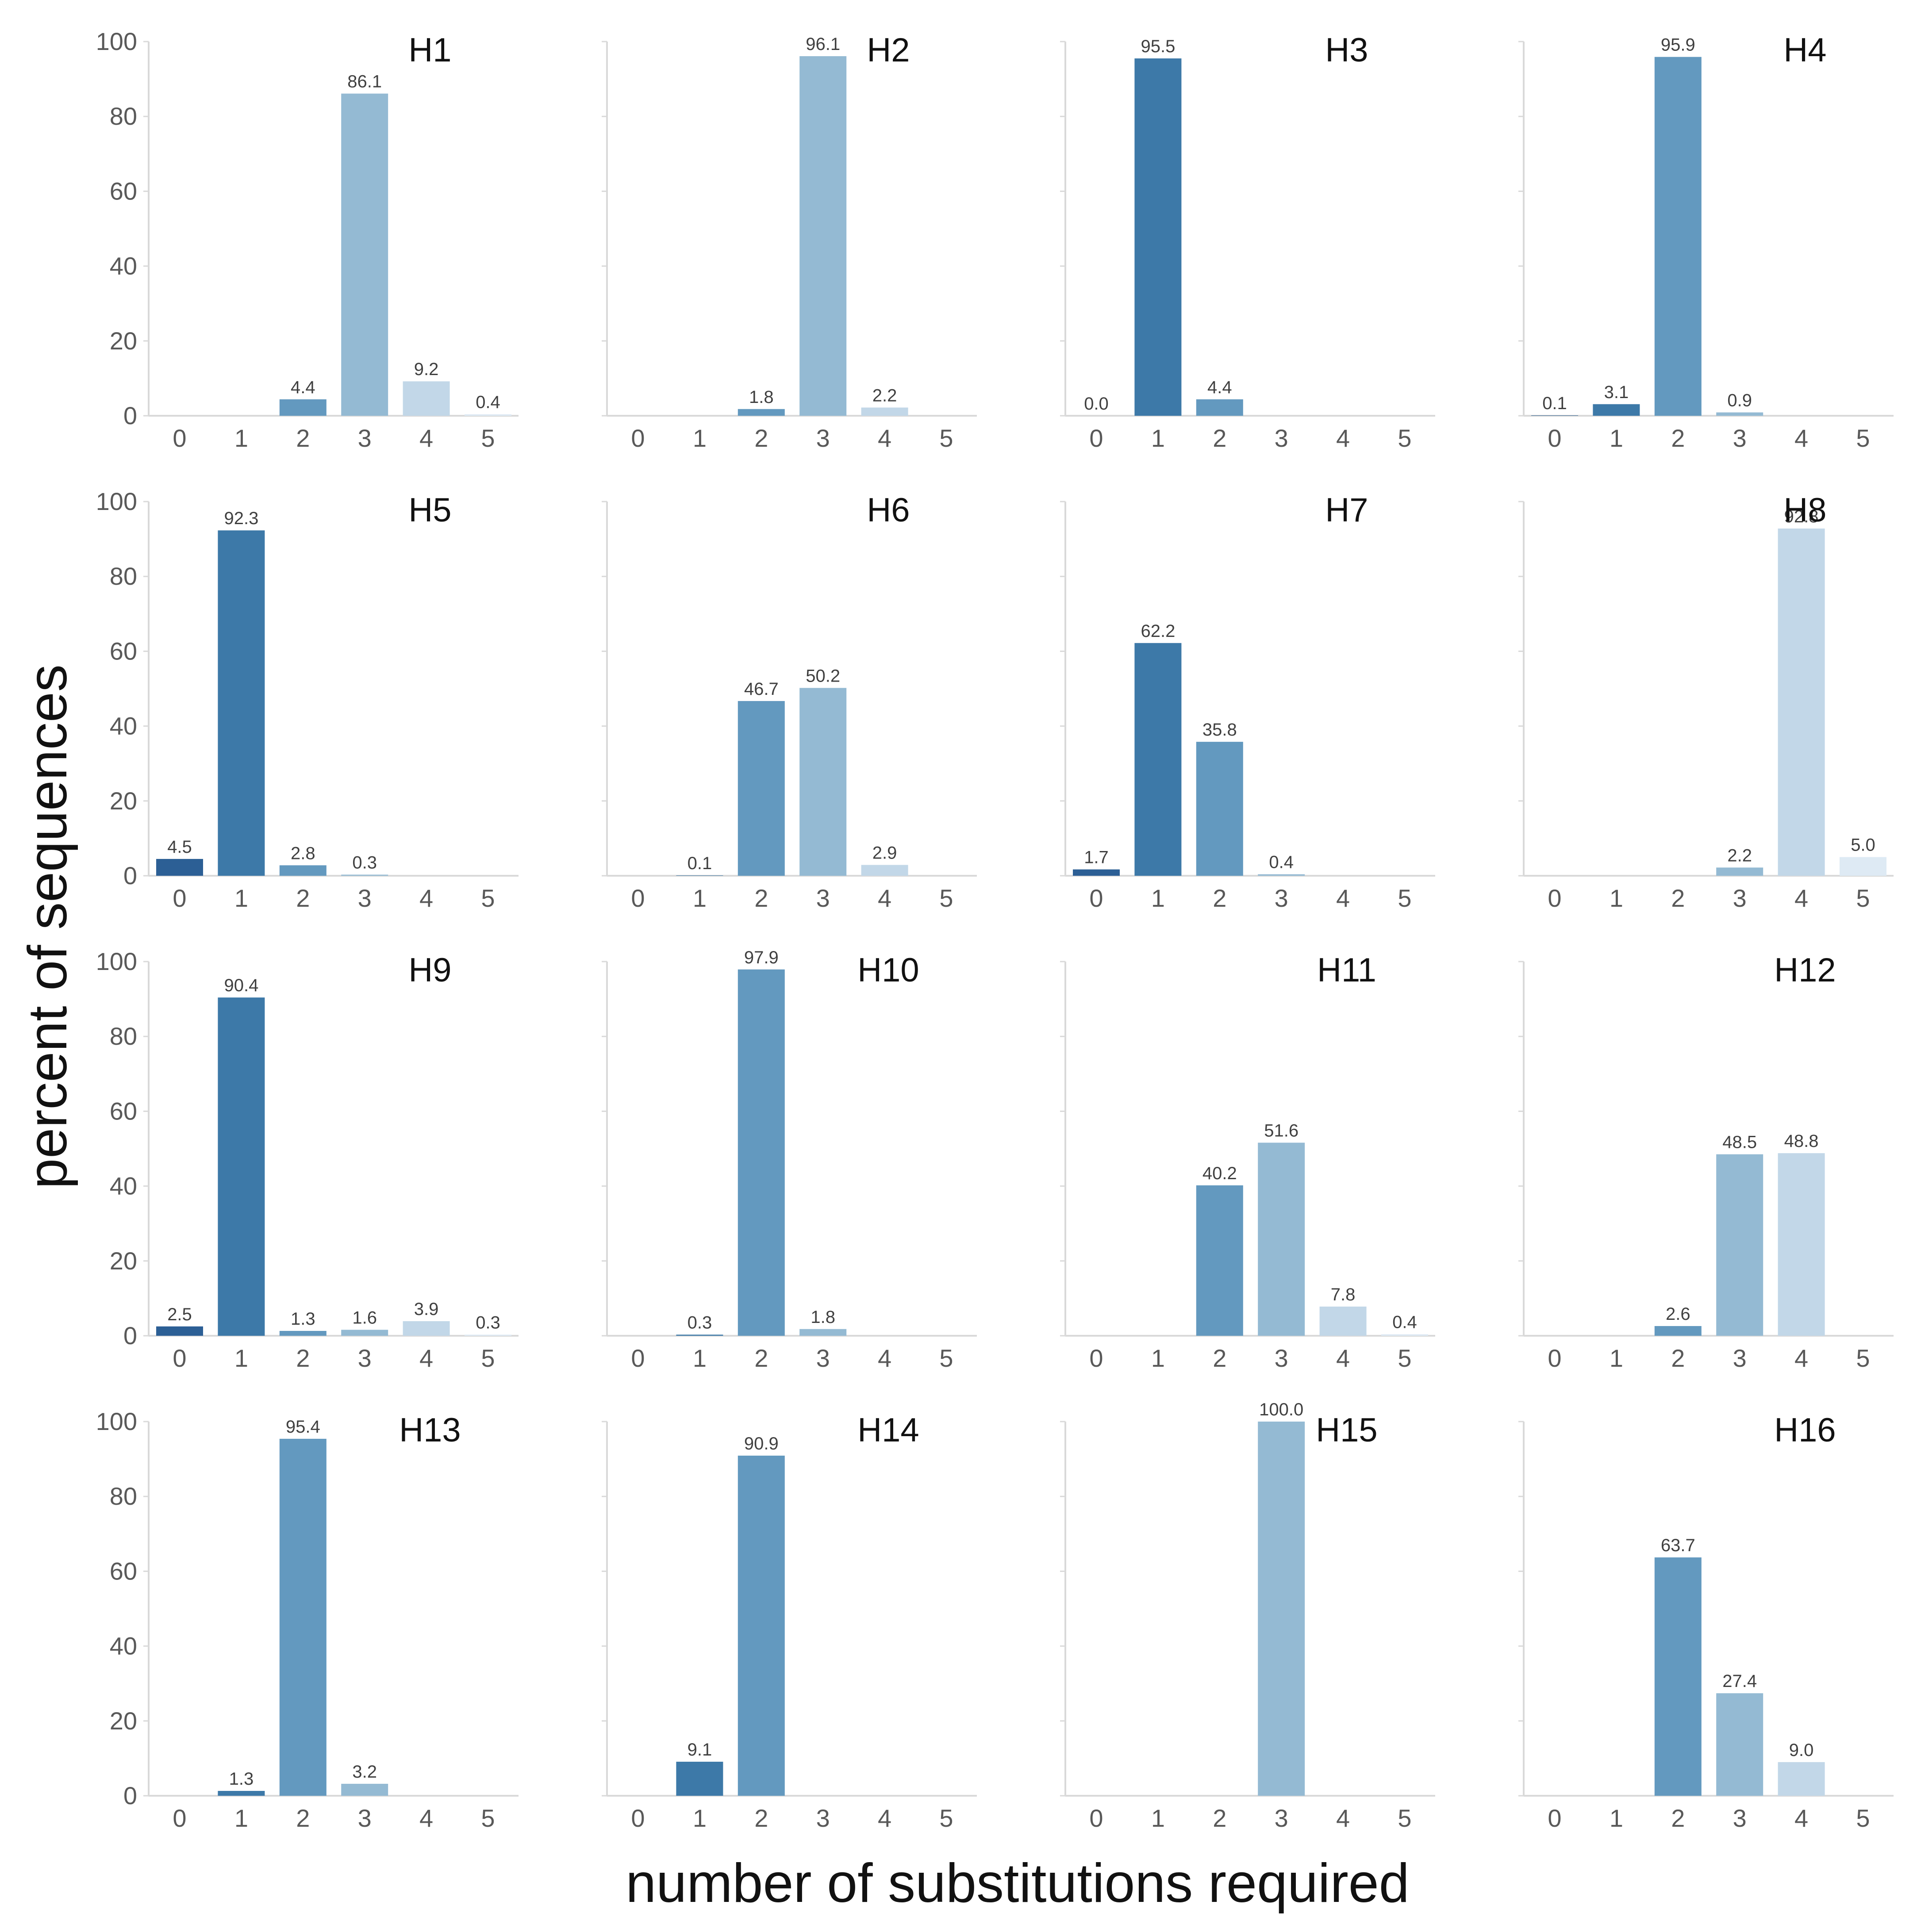  Describe the element at coordinates (427, 1309) in the screenshot. I see `bar-value-label: 3.9` at that location.